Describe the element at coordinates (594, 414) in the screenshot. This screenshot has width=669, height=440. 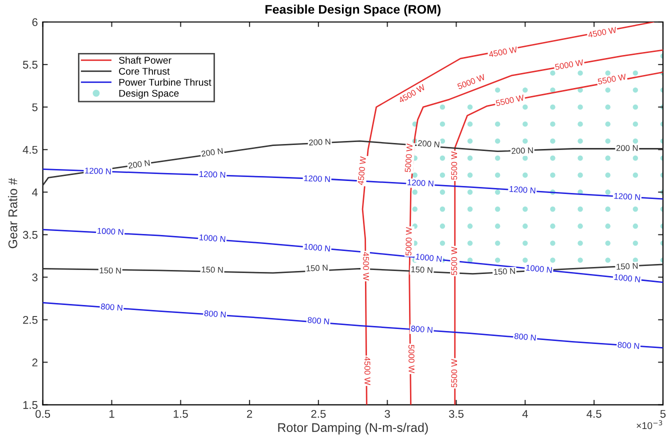
I see `x-tick-label: 4.5` at that location.